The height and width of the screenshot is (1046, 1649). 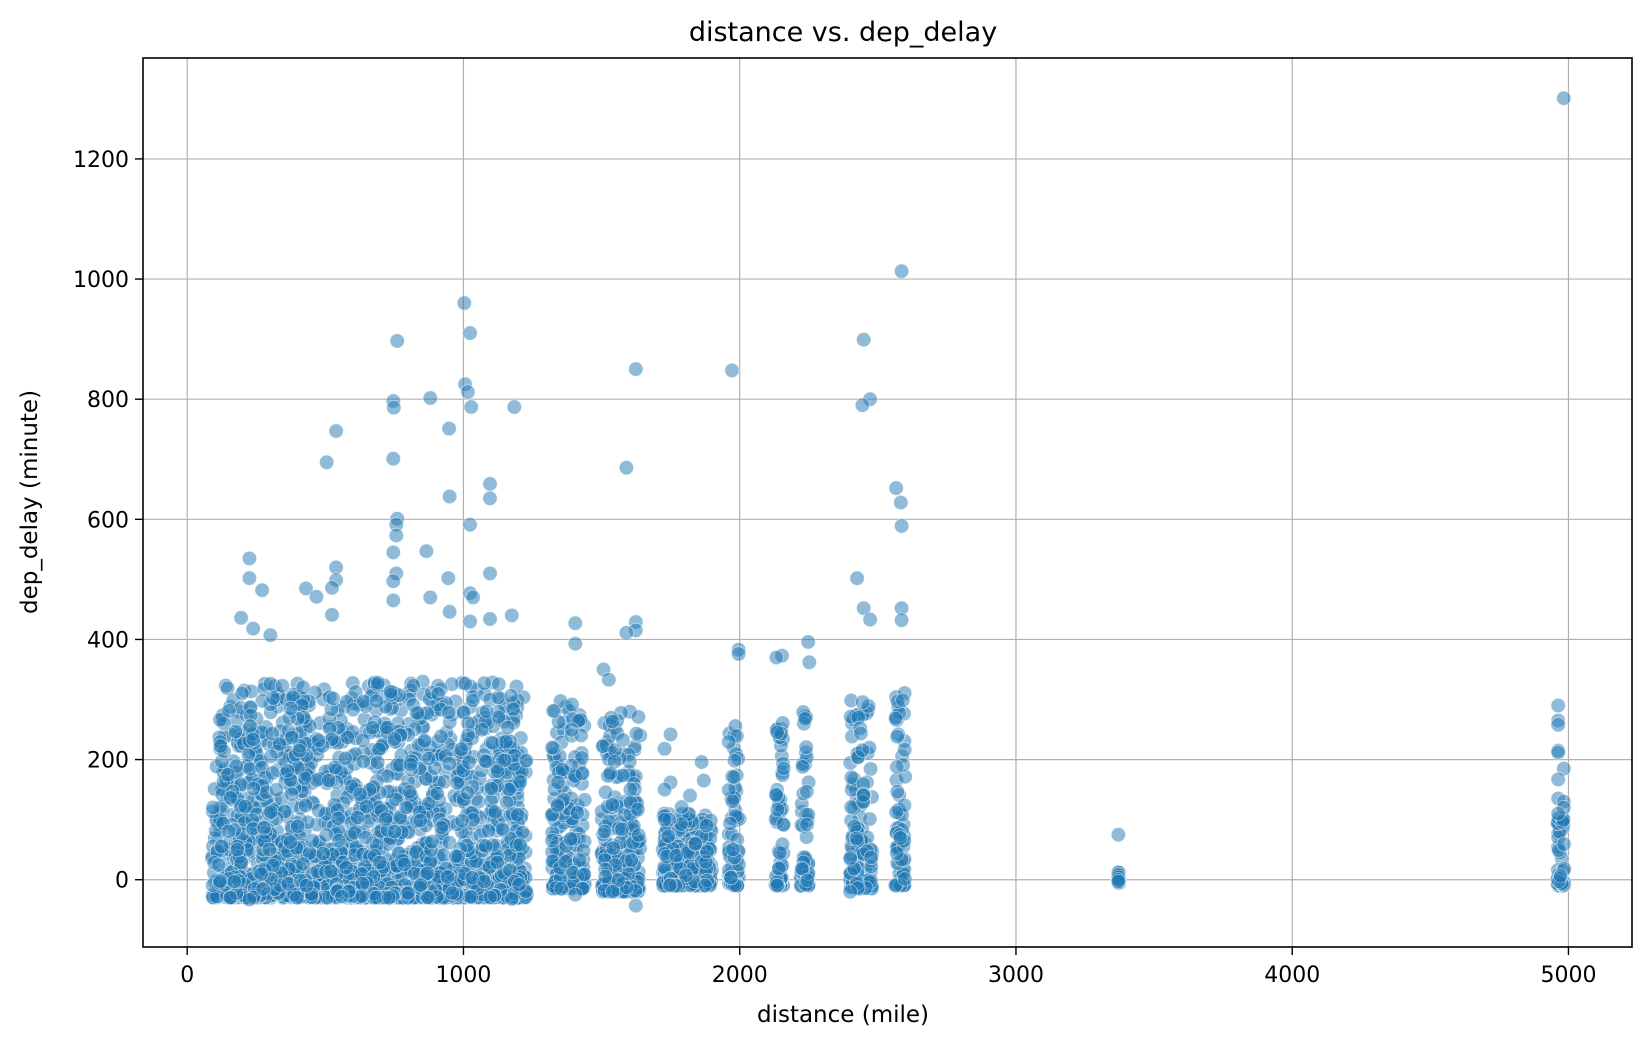 I want to click on chart-title: distance vs. dep_delay, so click(x=843, y=32).